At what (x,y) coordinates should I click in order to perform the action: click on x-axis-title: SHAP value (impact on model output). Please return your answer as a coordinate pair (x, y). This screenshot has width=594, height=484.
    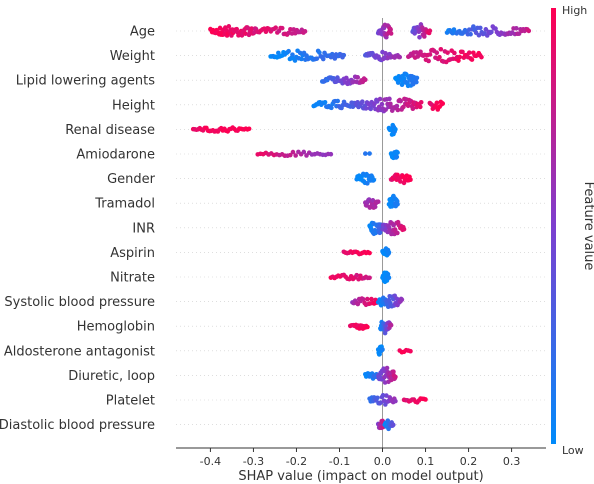
    Looking at the image, I should click on (360, 476).